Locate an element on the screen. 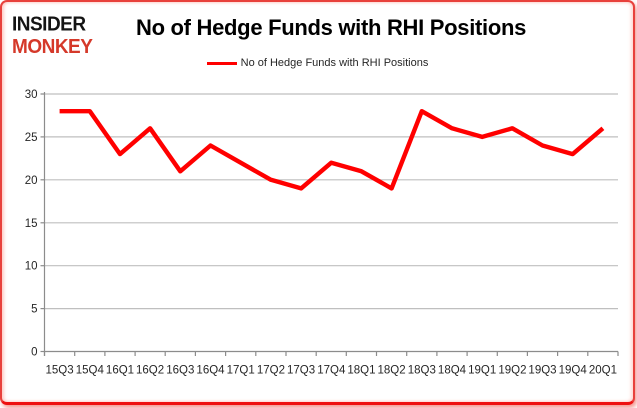  y-tick-label: 15 is located at coordinates (31, 224).